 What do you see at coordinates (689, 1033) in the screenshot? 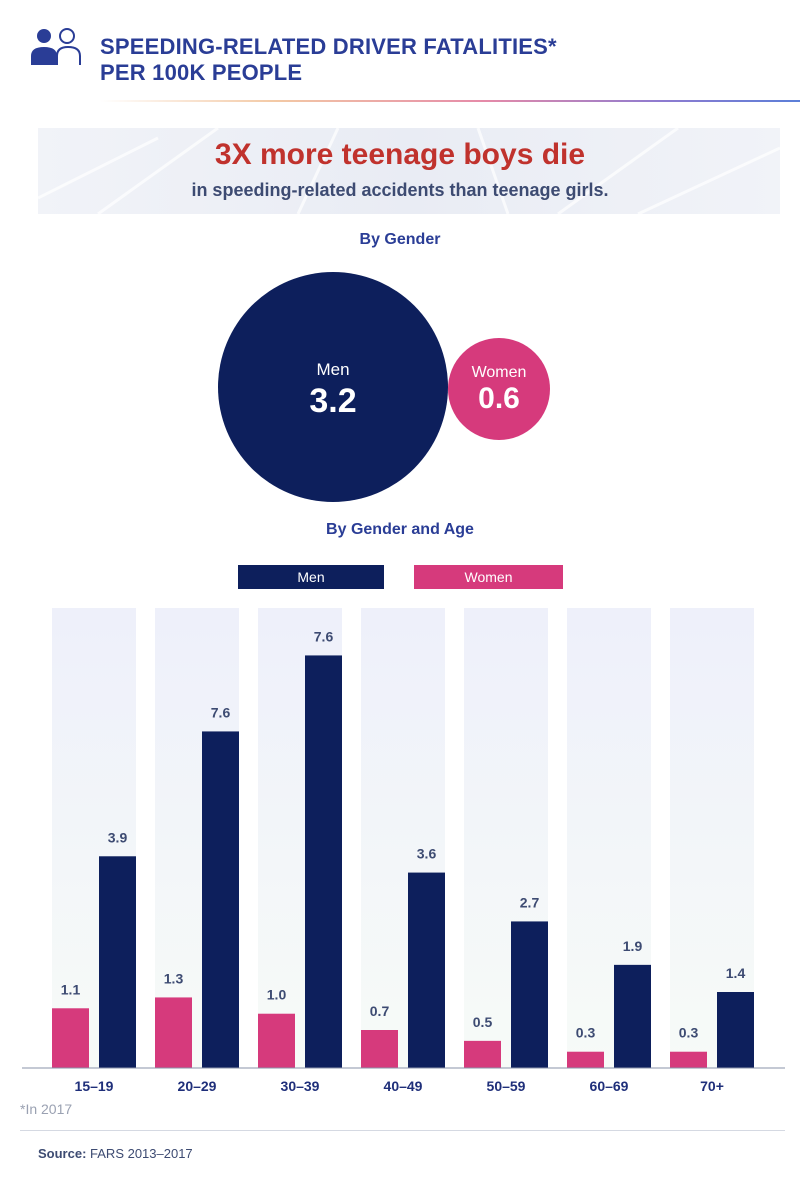
I see `bar-label-women-6: 0.3` at bounding box center [689, 1033].